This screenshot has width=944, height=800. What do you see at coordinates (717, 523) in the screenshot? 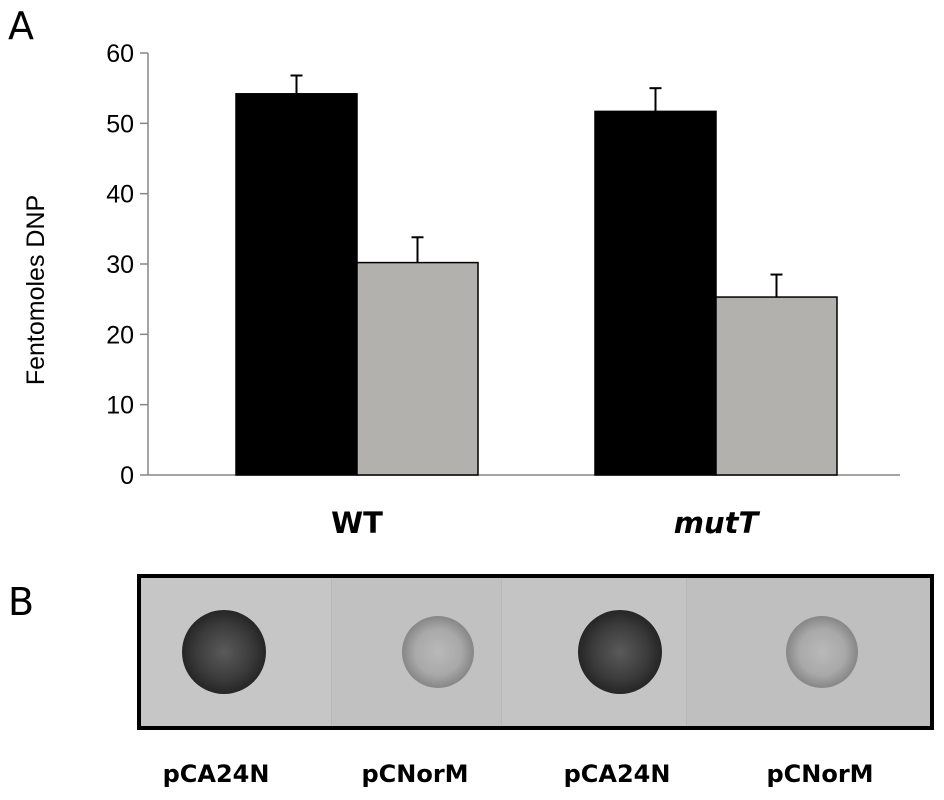
I see `x-tick-label: mutT` at bounding box center [717, 523].